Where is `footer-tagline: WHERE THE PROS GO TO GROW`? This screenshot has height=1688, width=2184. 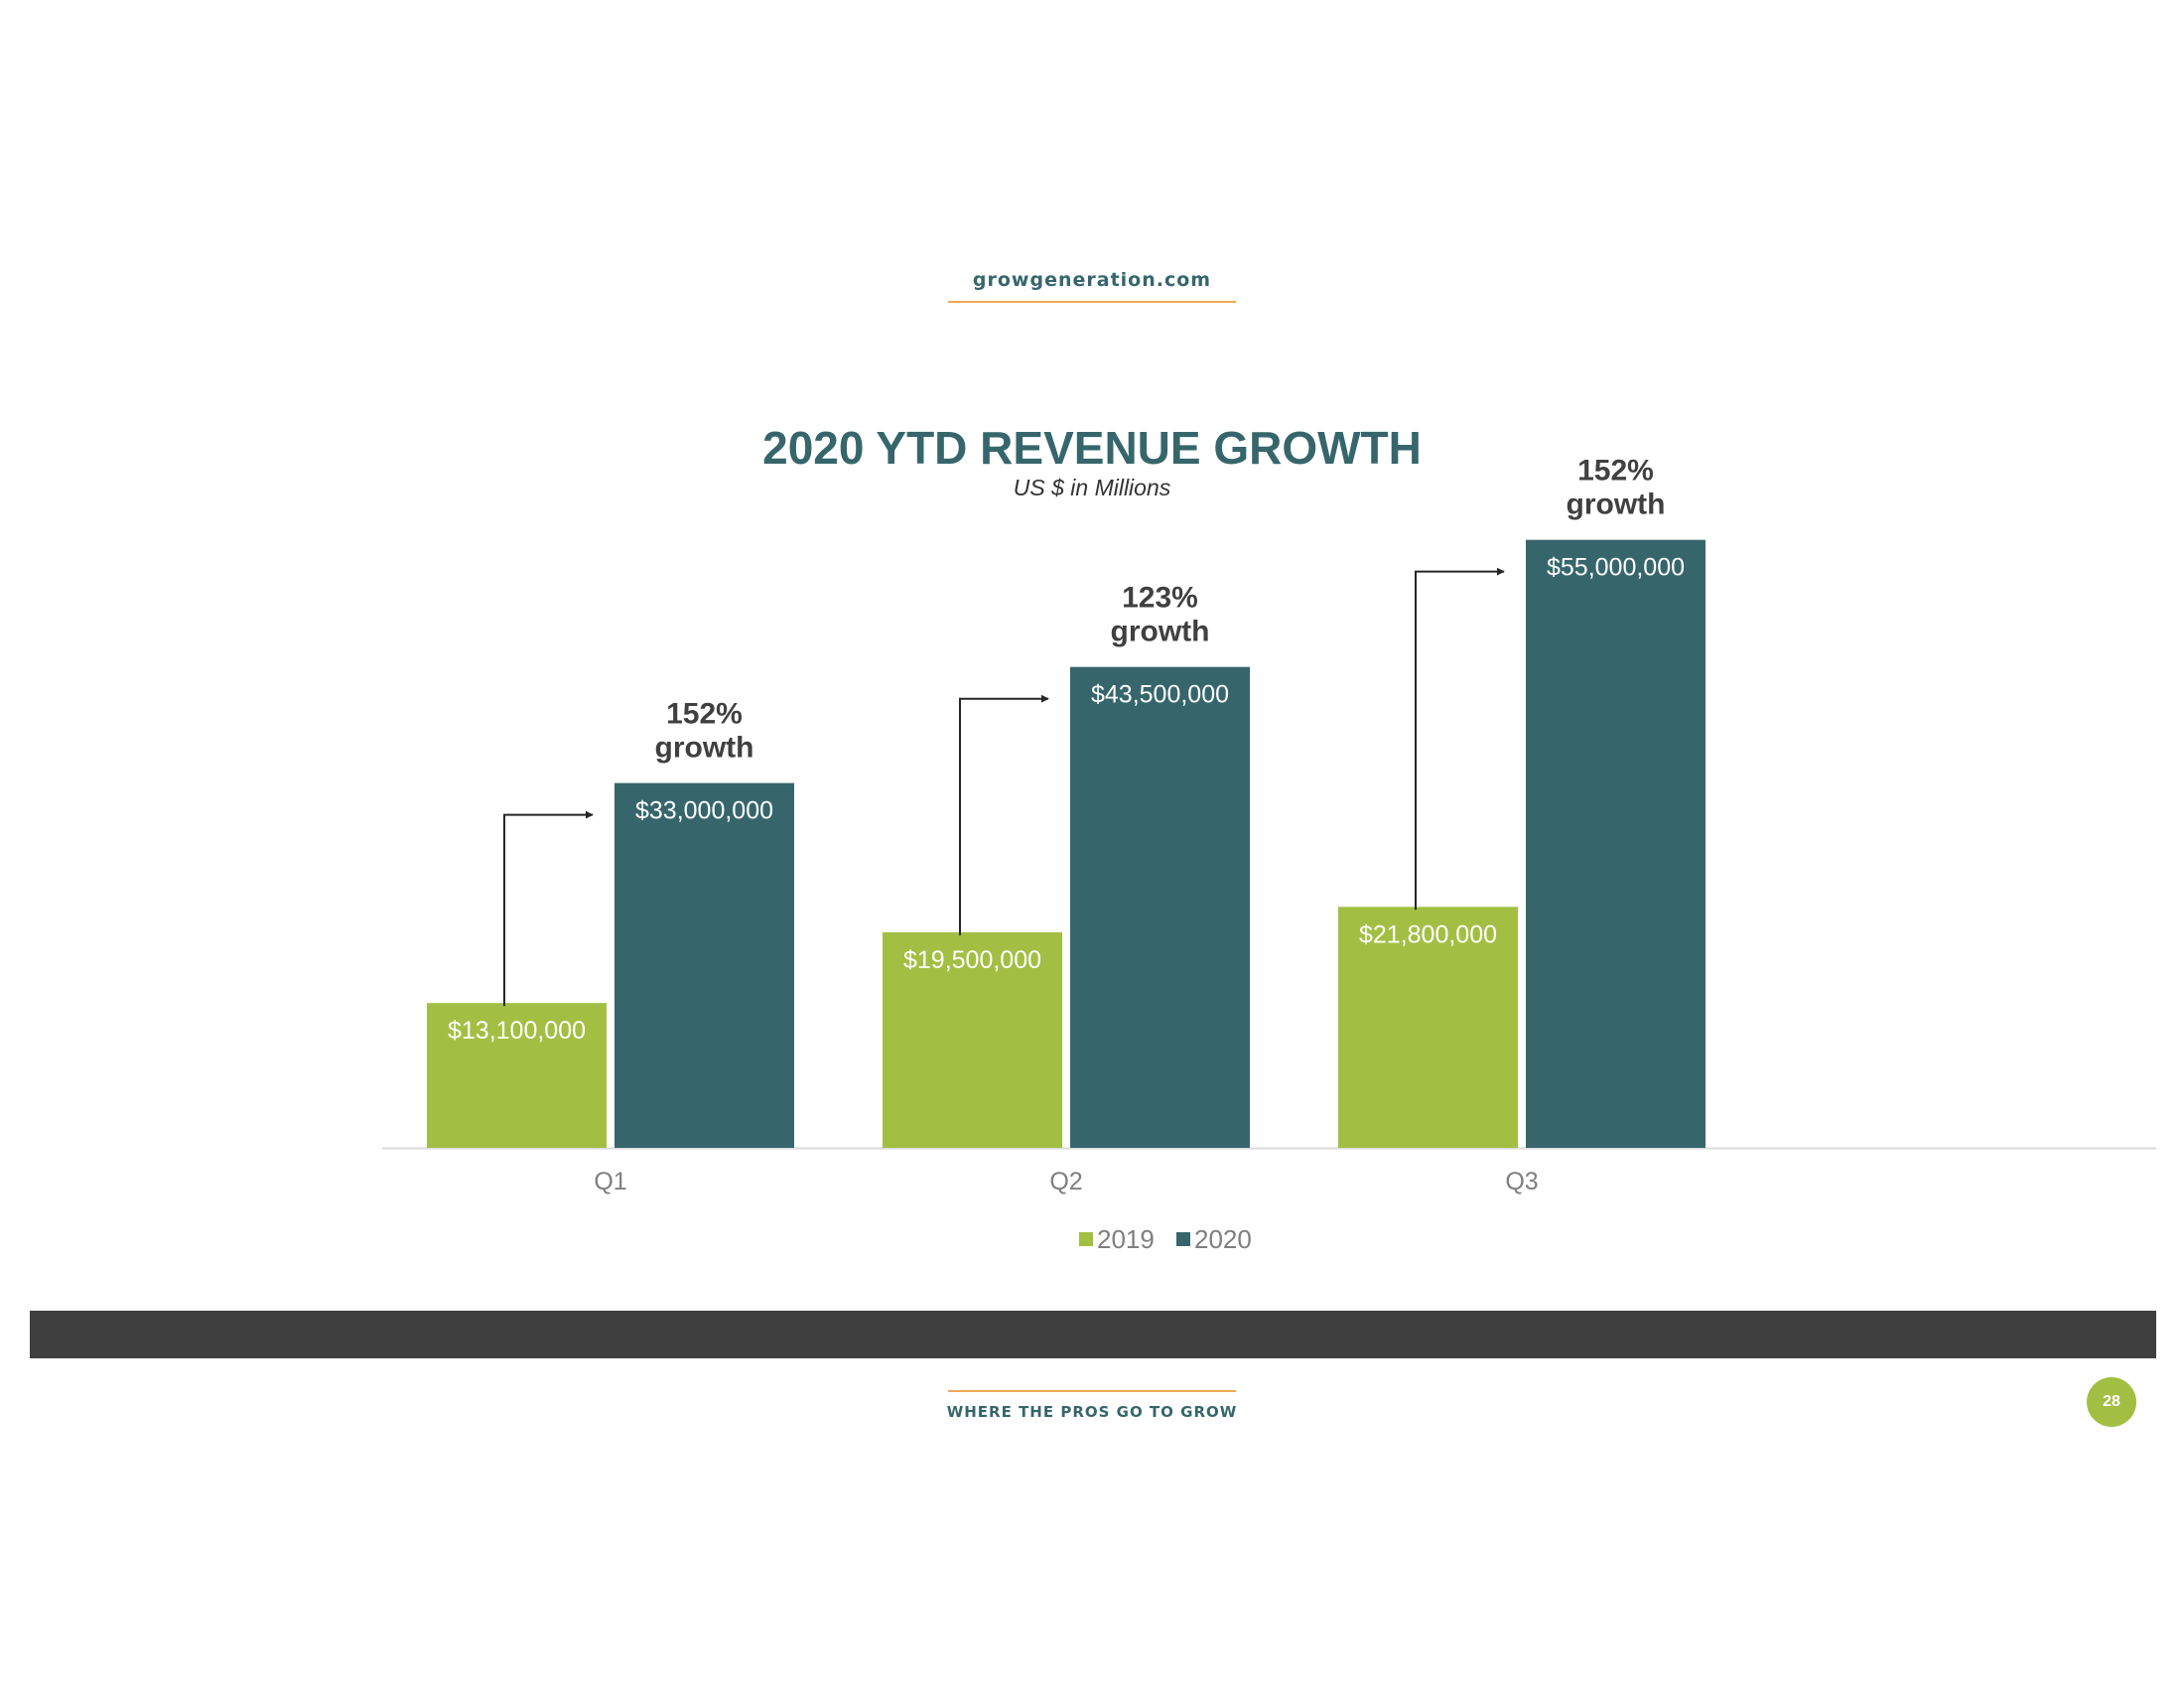
footer-tagline: WHERE THE PROS GO TO GROW is located at coordinates (1092, 1412).